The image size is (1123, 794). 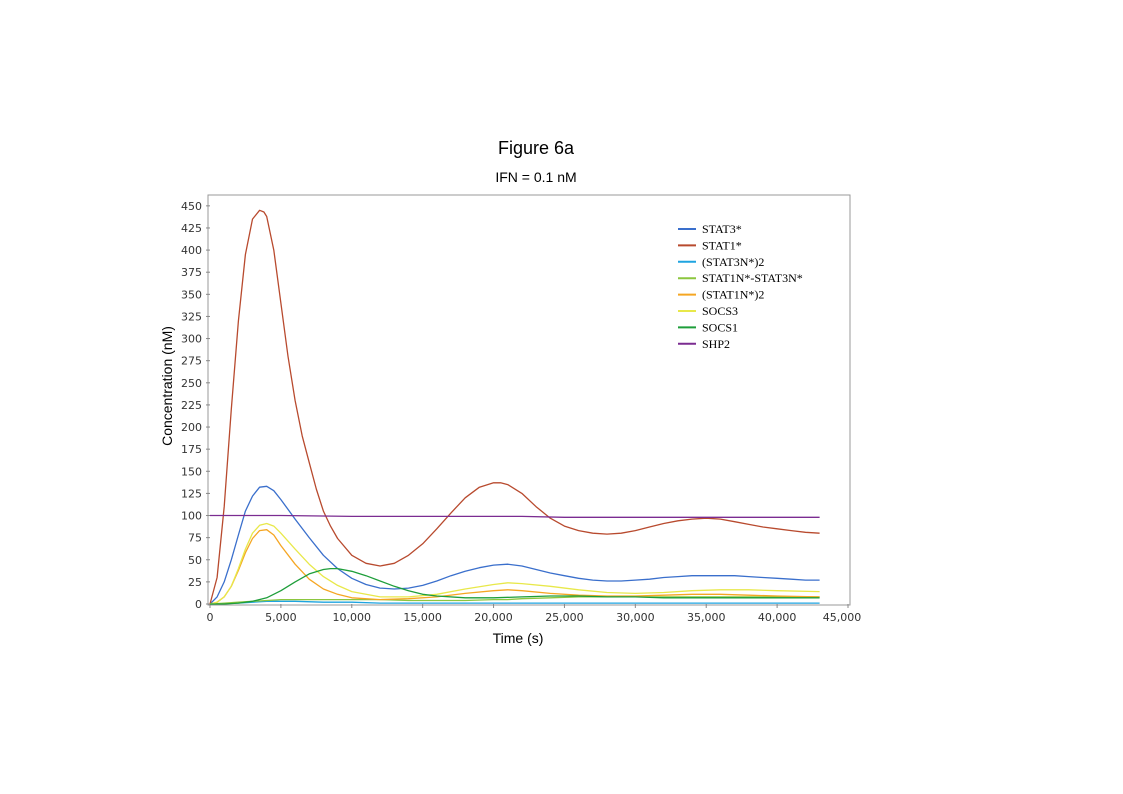 What do you see at coordinates (281, 617) in the screenshot?
I see `x-tick-label: 5,000` at bounding box center [281, 617].